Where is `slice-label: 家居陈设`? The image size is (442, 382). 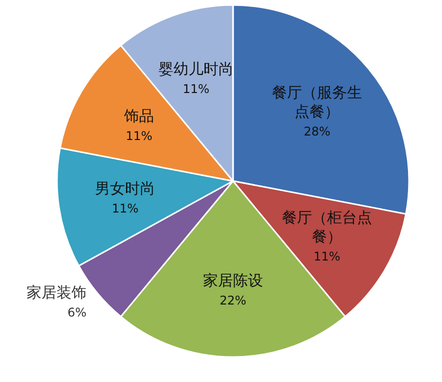
slice-label: 家居陈设 is located at coordinates (233, 281).